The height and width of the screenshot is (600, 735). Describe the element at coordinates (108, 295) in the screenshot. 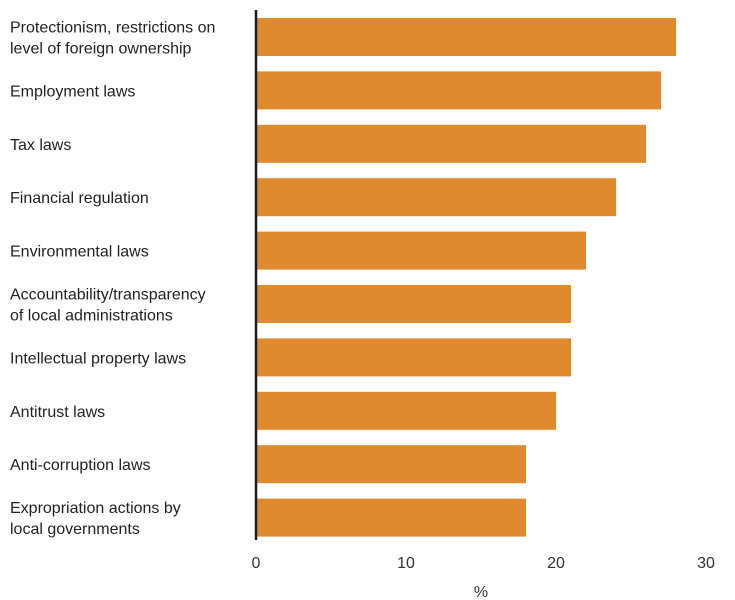

I see `category-label-line: Accountability/transparency` at that location.